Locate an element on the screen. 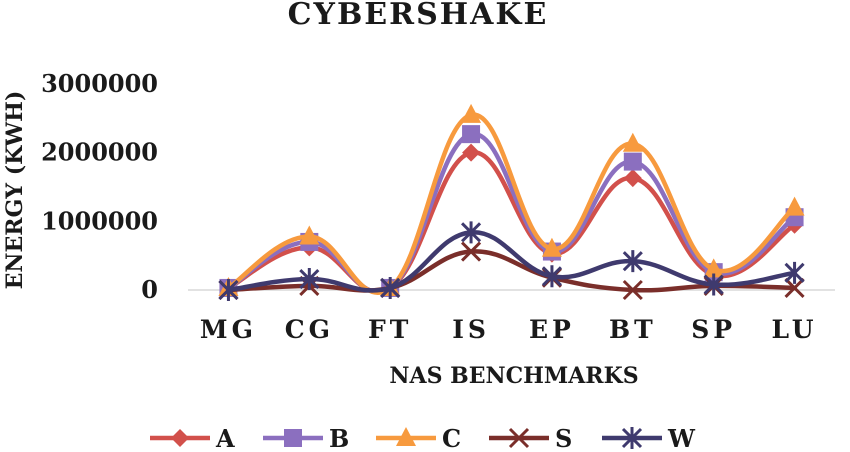  legend-label-c: C is located at coordinates (451, 438).